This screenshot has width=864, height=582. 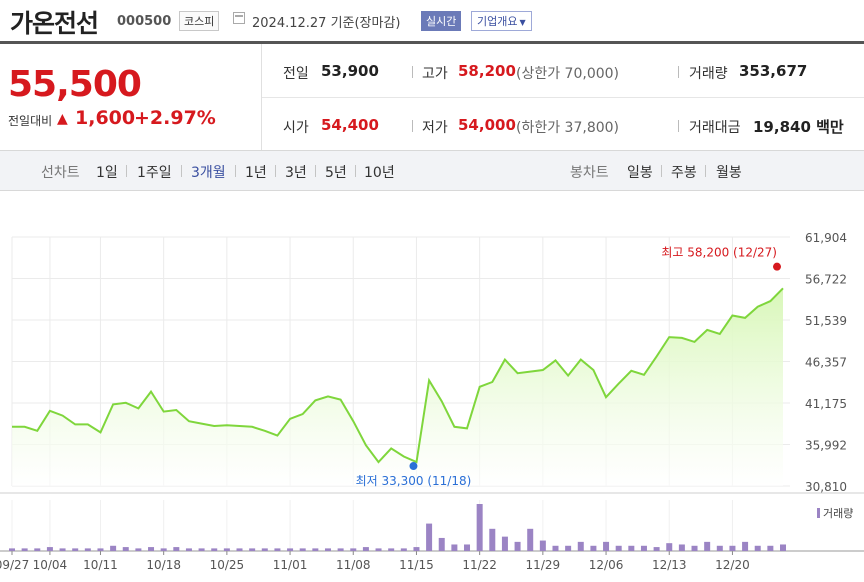 I want to click on up-arrow-icon: ▲, so click(x=62, y=119).